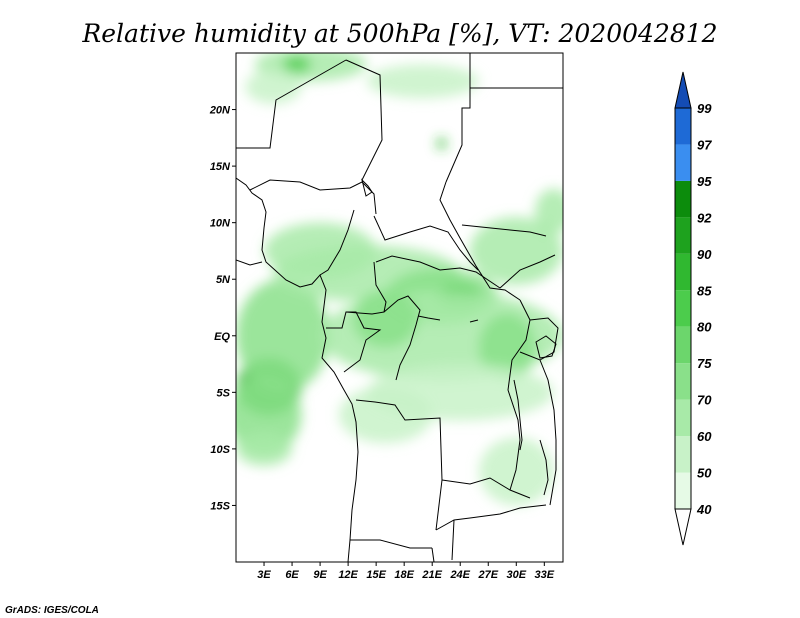 This screenshot has height=618, width=800. What do you see at coordinates (249, 262) in the screenshot?
I see `coastline-west-tip` at bounding box center [249, 262].